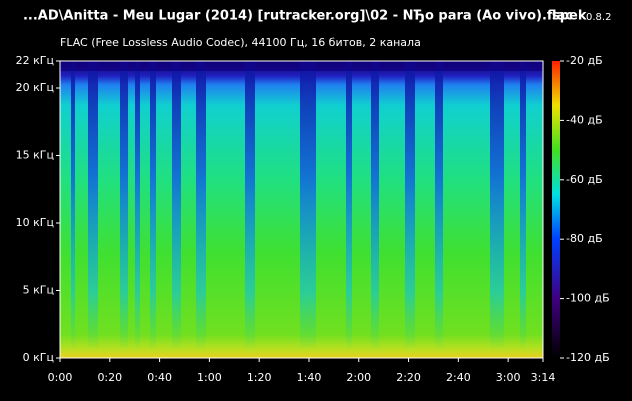 The height and width of the screenshot is (401, 632). Describe the element at coordinates (38, 290) in the screenshot. I see `y-tick-label: 5 кГц` at that location.